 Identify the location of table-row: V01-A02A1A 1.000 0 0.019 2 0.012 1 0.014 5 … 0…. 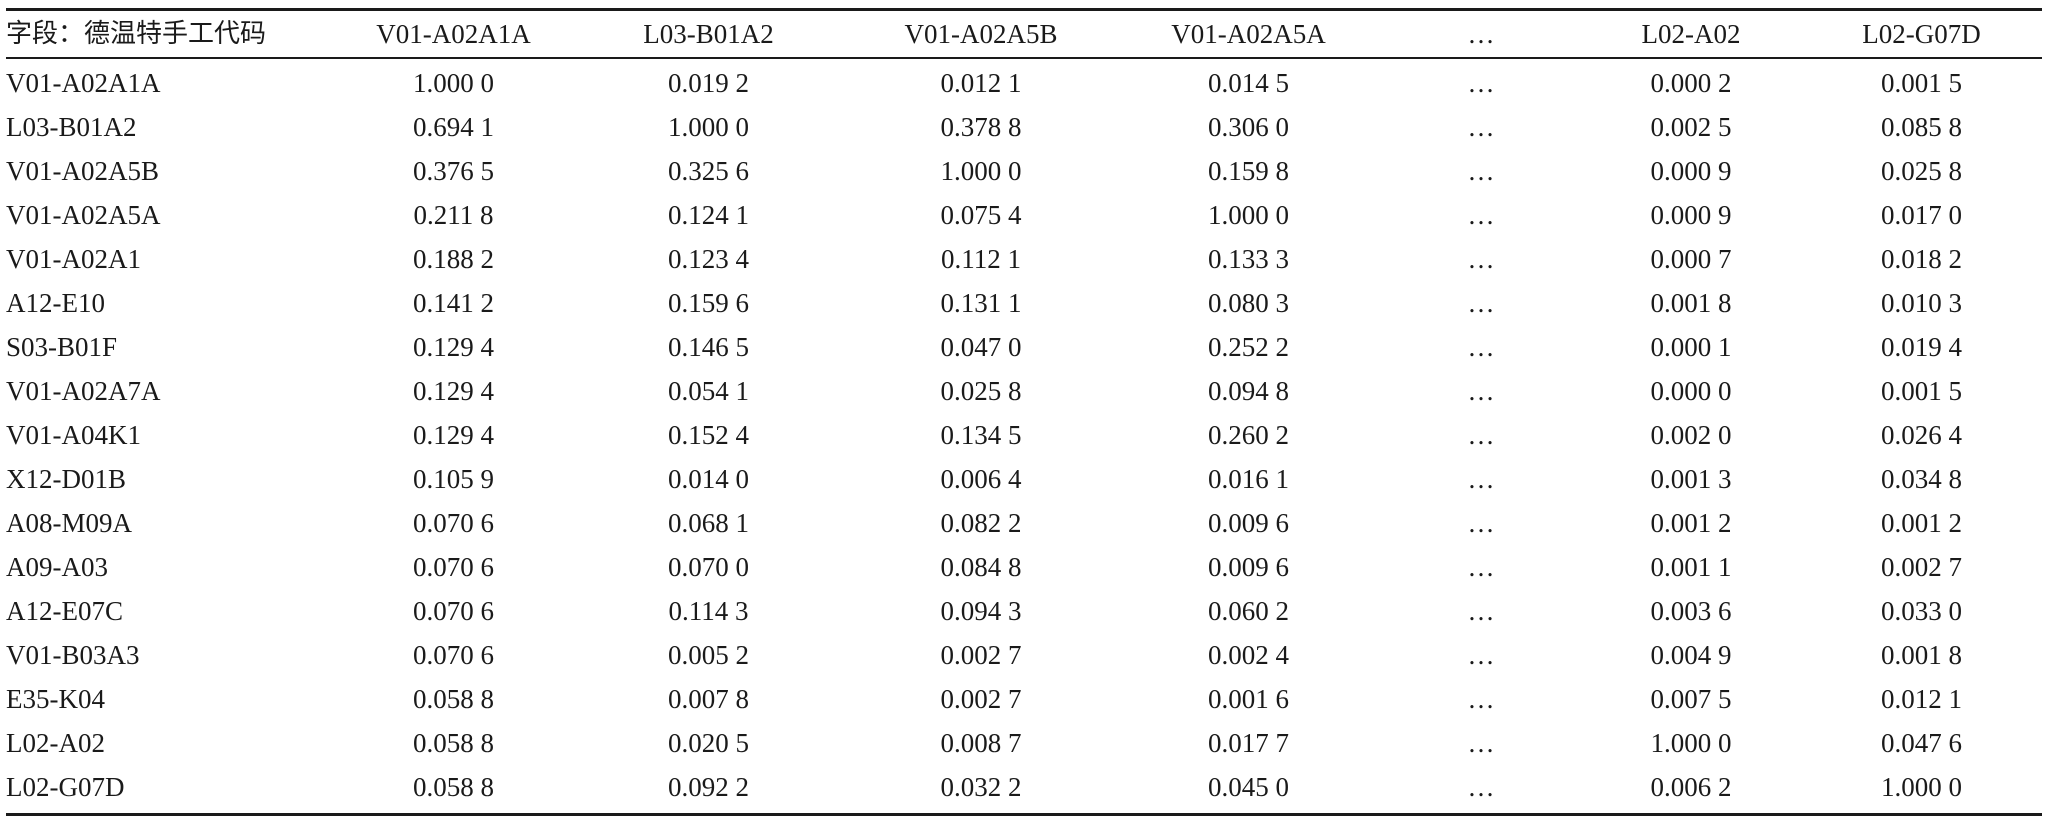
(1024, 82).